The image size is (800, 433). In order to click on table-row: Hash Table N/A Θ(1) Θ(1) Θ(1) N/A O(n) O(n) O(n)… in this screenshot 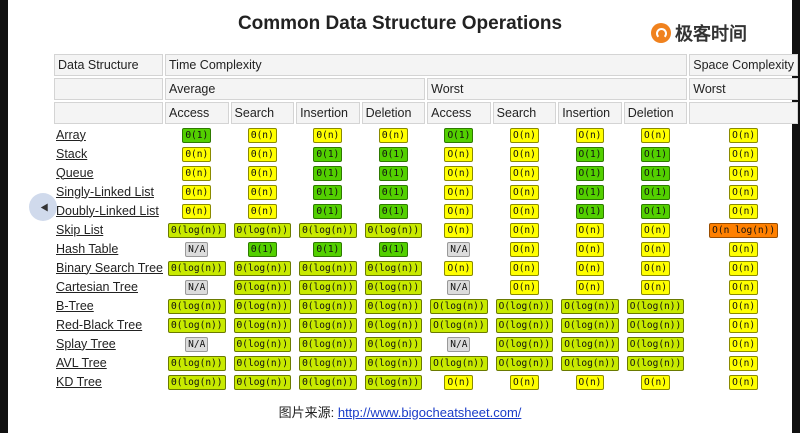, I will do `click(426, 248)`.